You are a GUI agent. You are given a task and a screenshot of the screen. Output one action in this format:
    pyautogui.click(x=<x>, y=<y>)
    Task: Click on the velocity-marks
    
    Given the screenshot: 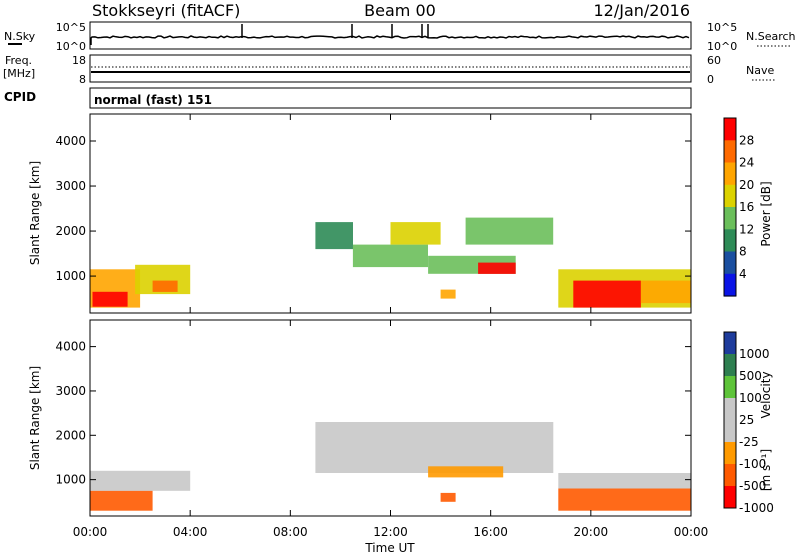 What is the action you would take?
    pyautogui.click(x=390, y=466)
    